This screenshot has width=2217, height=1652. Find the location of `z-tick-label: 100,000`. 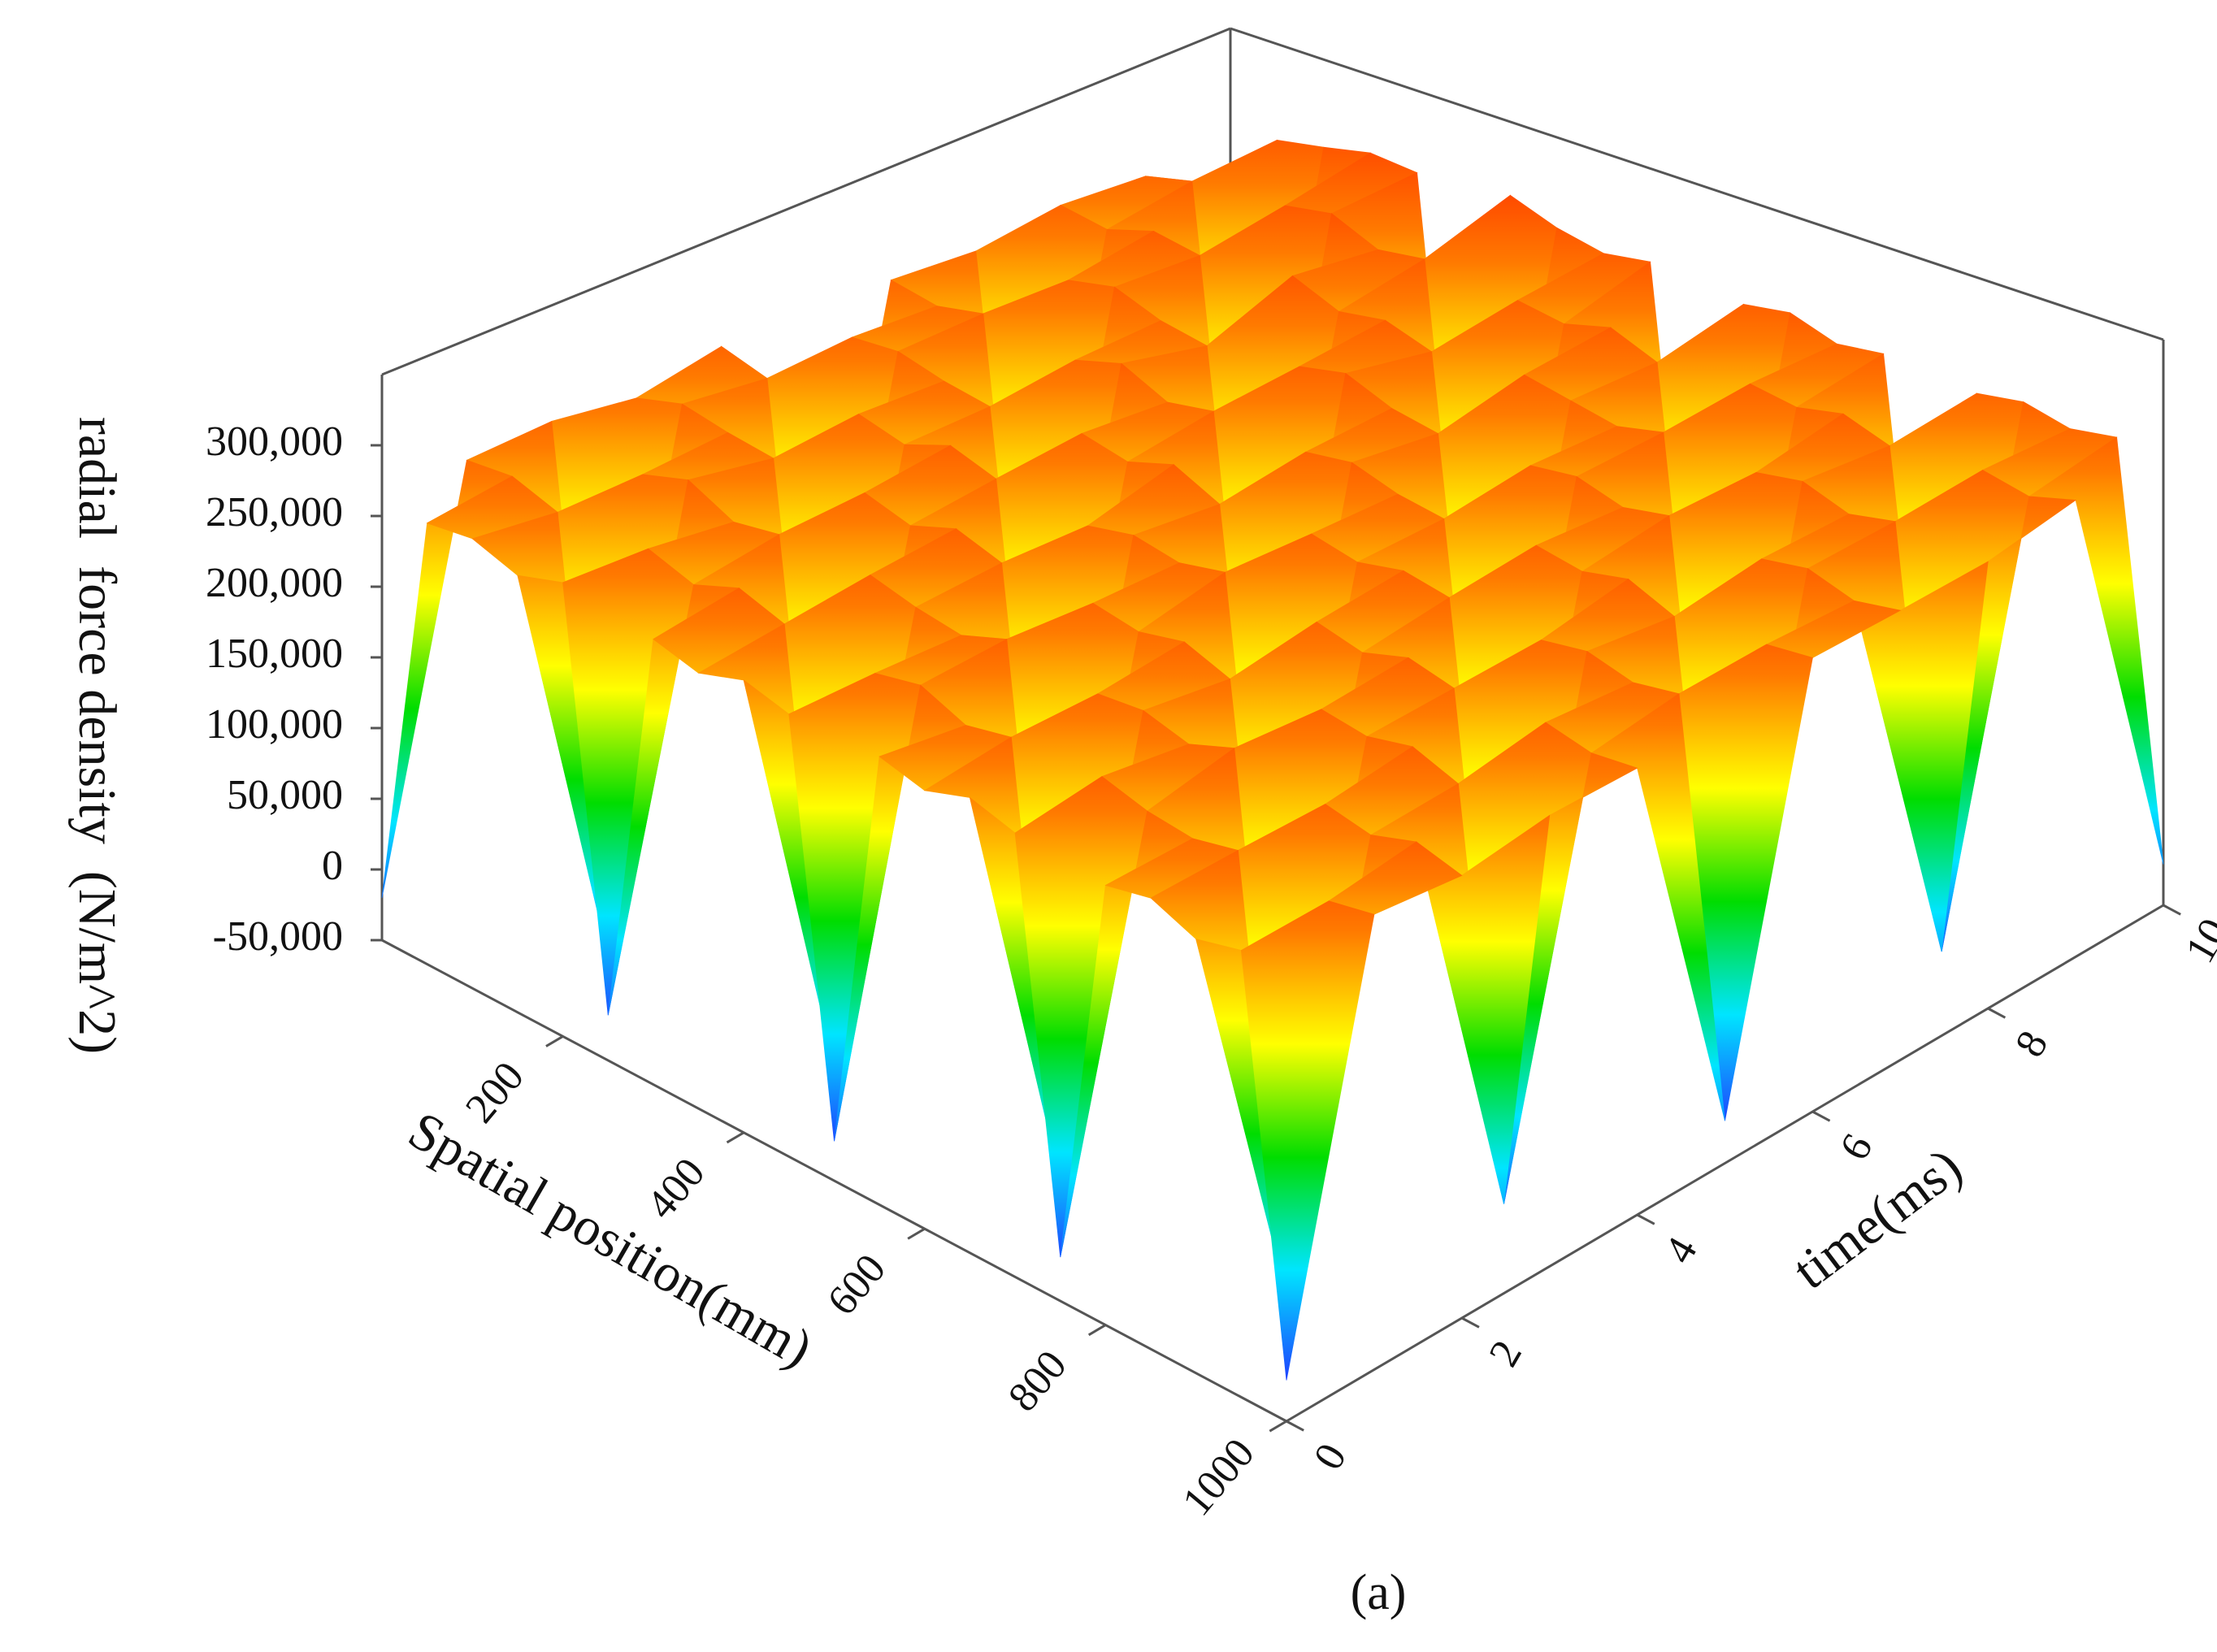

z-tick-label: 100,000 is located at coordinates (274, 725).